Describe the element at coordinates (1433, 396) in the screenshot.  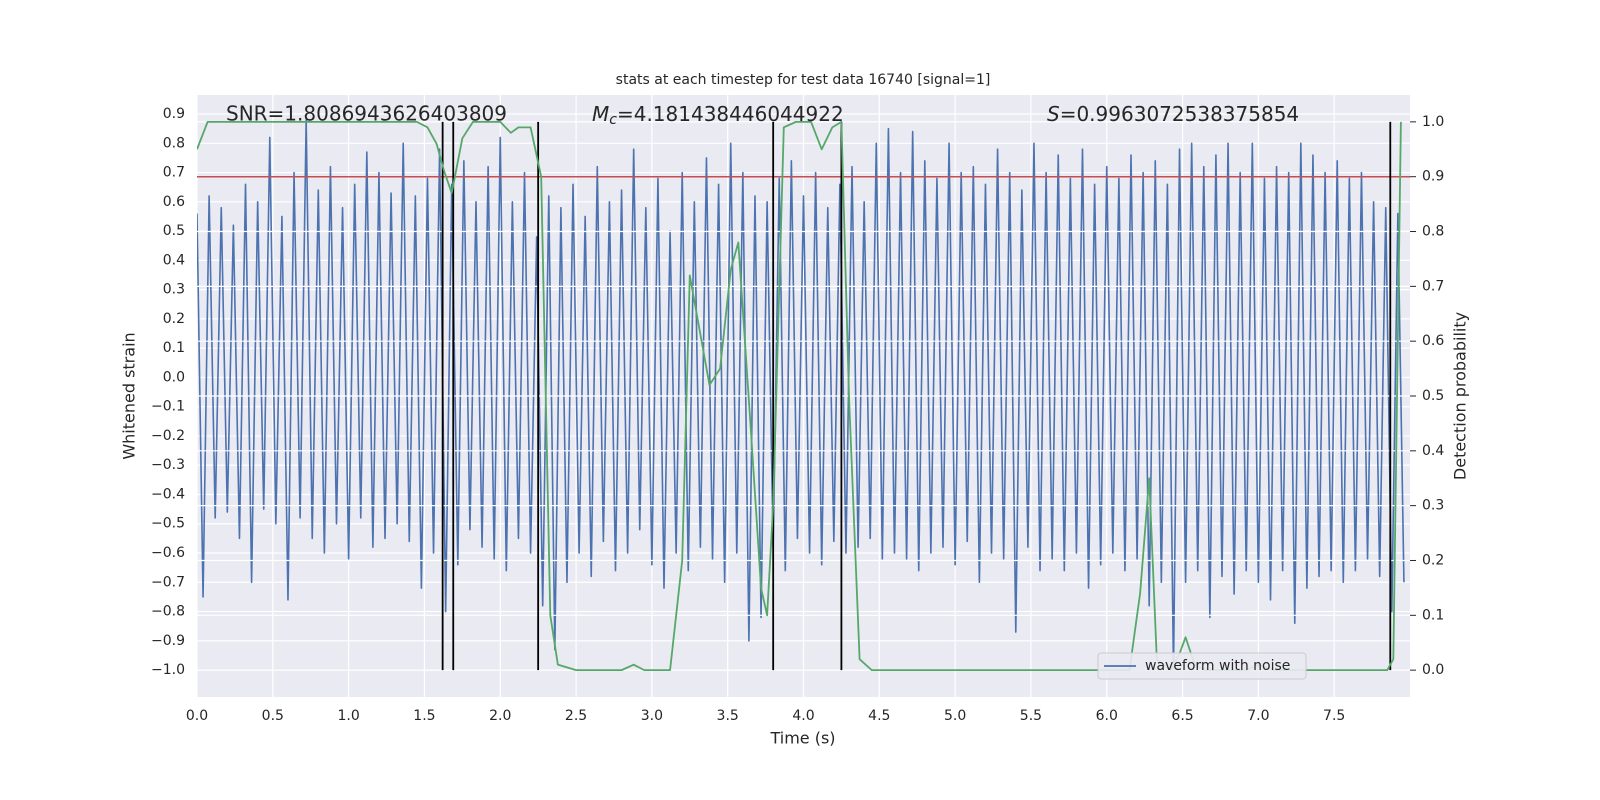
I see `y2-tick-label: 0.5` at that location.